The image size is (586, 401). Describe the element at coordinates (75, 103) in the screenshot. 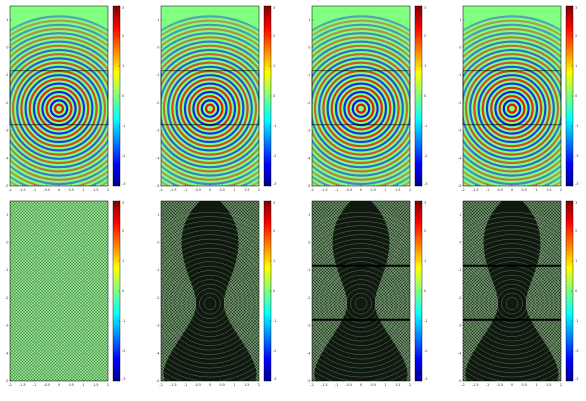

I see `plot-area` at that location.